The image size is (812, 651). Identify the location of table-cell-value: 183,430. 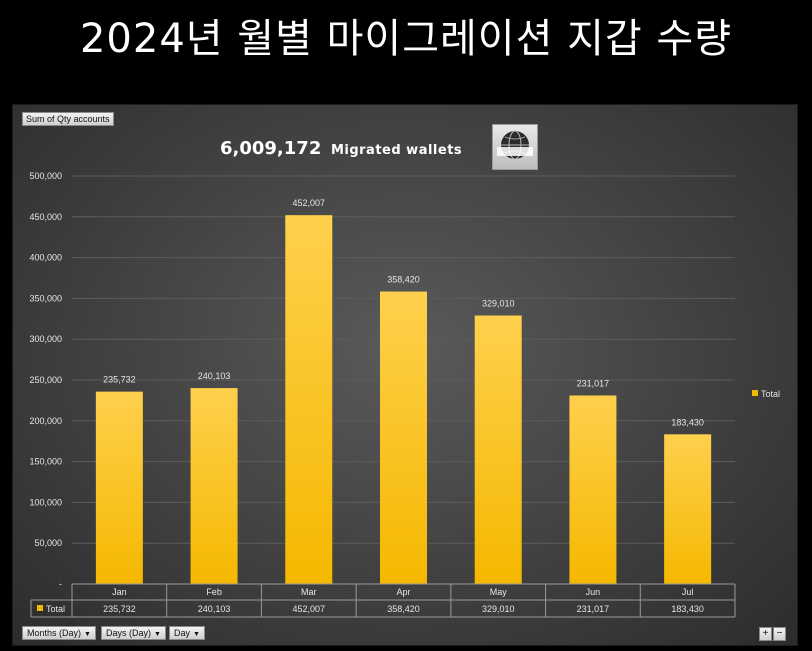
(687, 609).